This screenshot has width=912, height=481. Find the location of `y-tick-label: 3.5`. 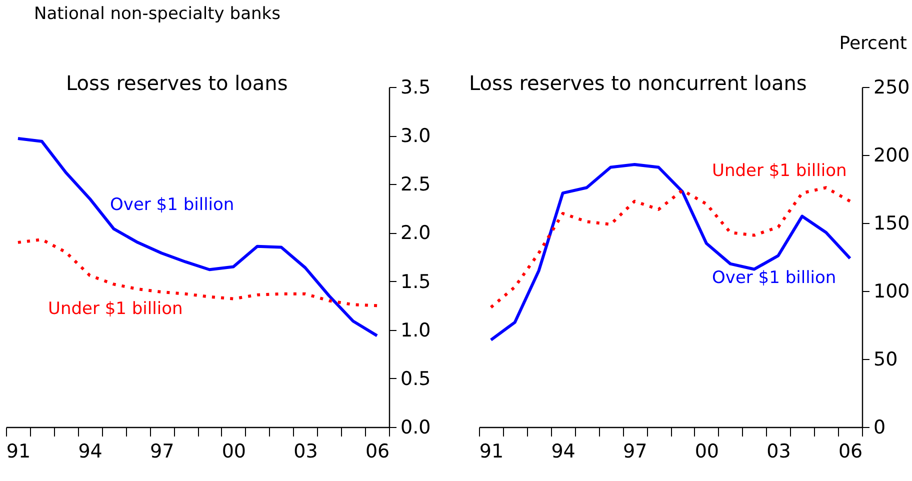

y-tick-label: 3.5 is located at coordinates (415, 87).